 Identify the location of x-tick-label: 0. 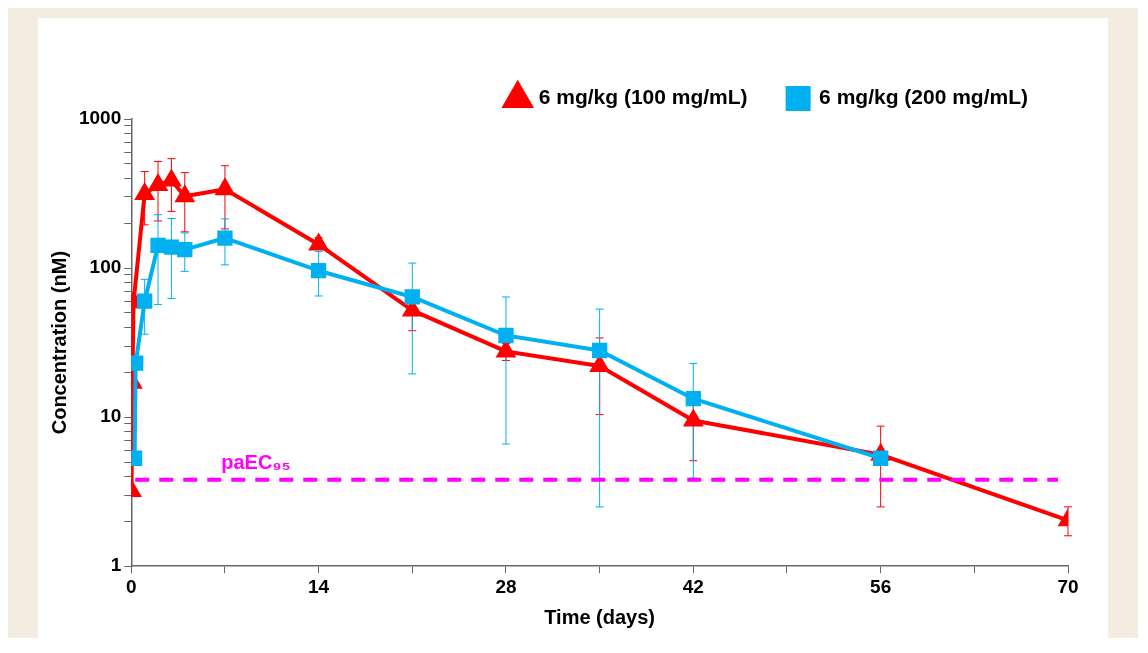
(131, 586).